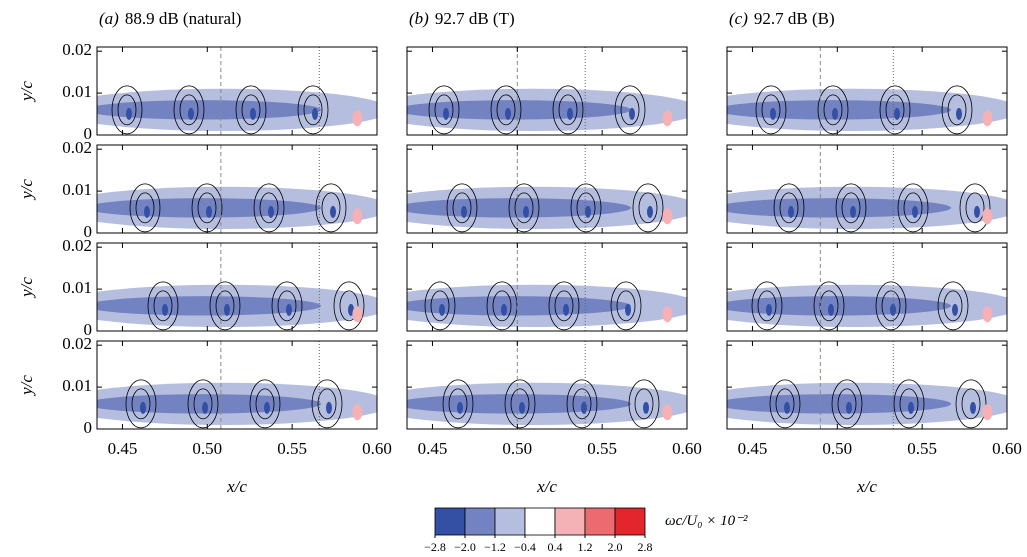  I want to click on panel-title: 92.7 dB (B), so click(794, 18).